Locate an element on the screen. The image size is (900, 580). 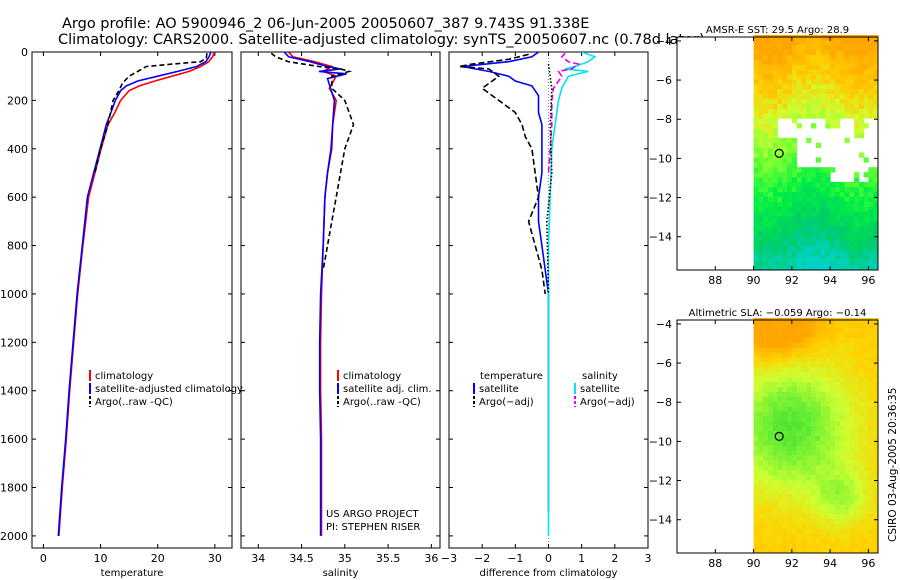
y-tick-label: 2000 is located at coordinates (14, 536).